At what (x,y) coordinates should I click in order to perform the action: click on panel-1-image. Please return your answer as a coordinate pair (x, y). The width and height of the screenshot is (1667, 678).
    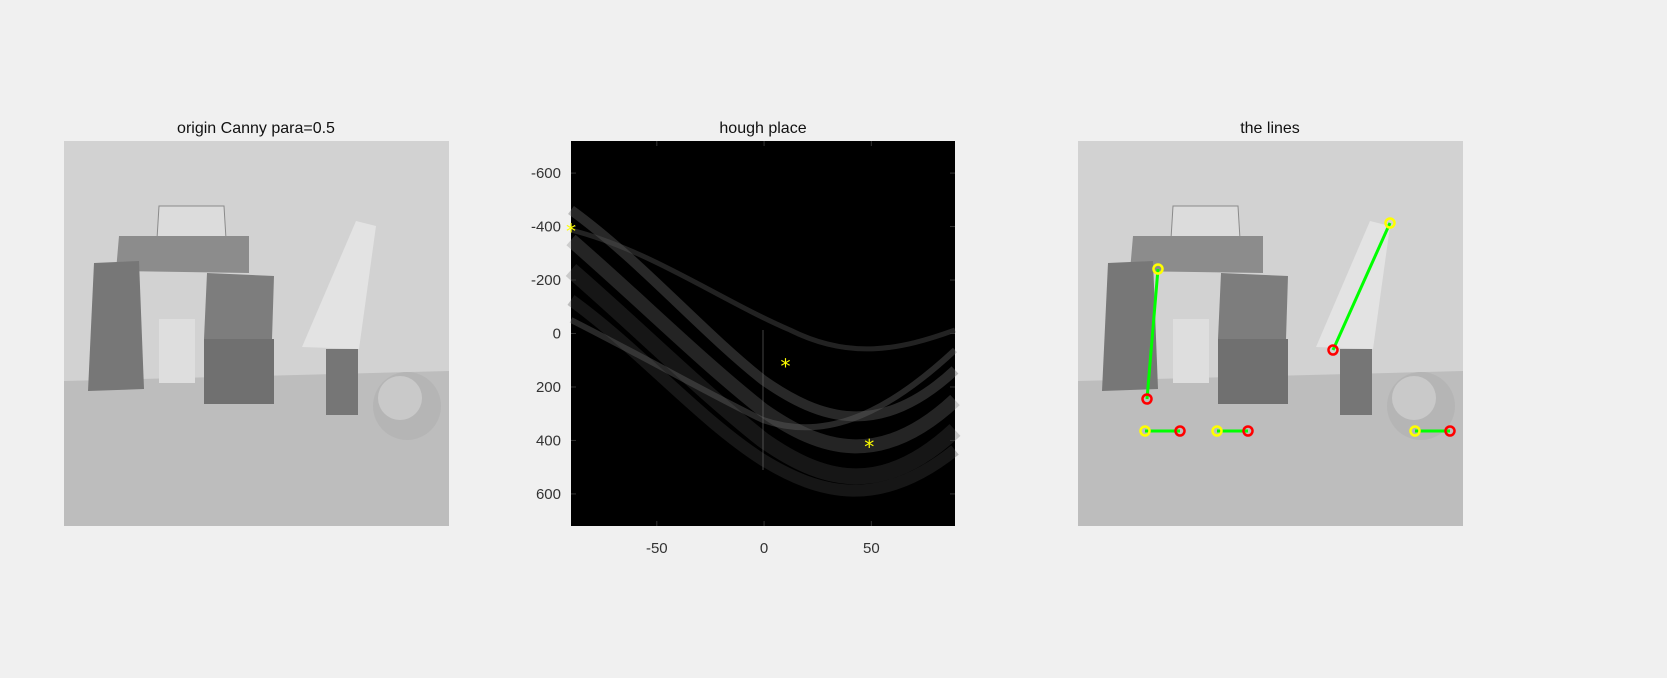
    Looking at the image, I should click on (256, 333).